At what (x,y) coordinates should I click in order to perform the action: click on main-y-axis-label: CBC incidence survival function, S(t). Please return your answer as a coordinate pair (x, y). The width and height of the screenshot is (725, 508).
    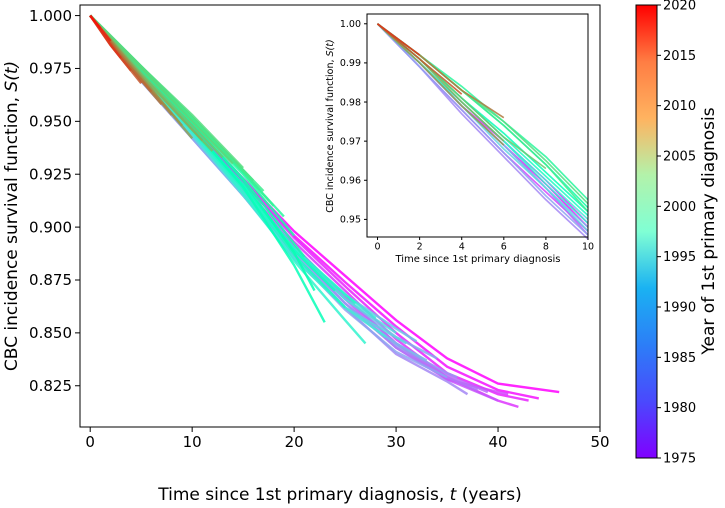
    Looking at the image, I should click on (12, 216).